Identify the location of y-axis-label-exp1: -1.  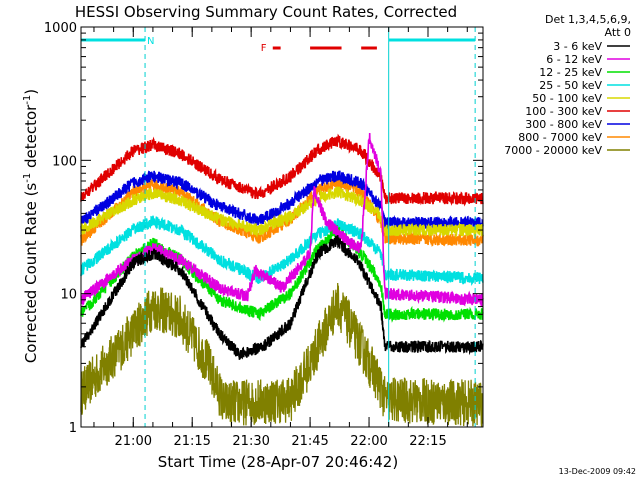
(27, 178).